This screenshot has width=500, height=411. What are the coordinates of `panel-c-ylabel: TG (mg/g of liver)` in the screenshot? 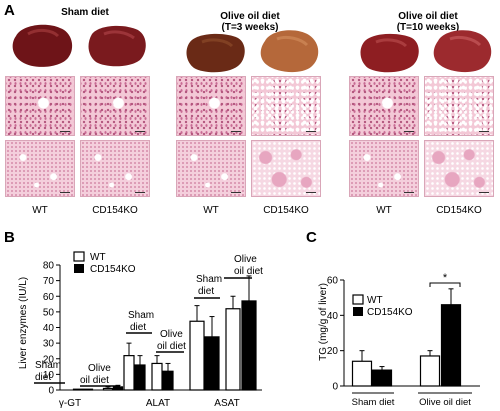 It's located at (323, 322).